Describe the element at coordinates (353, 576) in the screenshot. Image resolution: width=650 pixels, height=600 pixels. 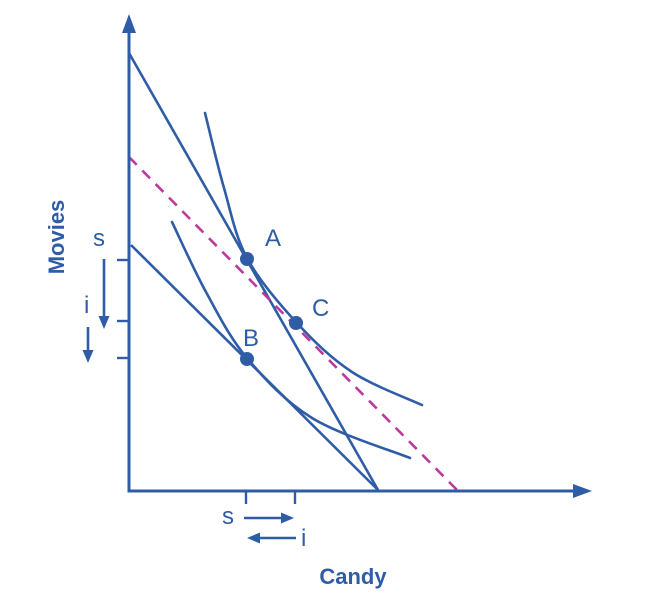
I see `x-axis-label: Candy` at that location.